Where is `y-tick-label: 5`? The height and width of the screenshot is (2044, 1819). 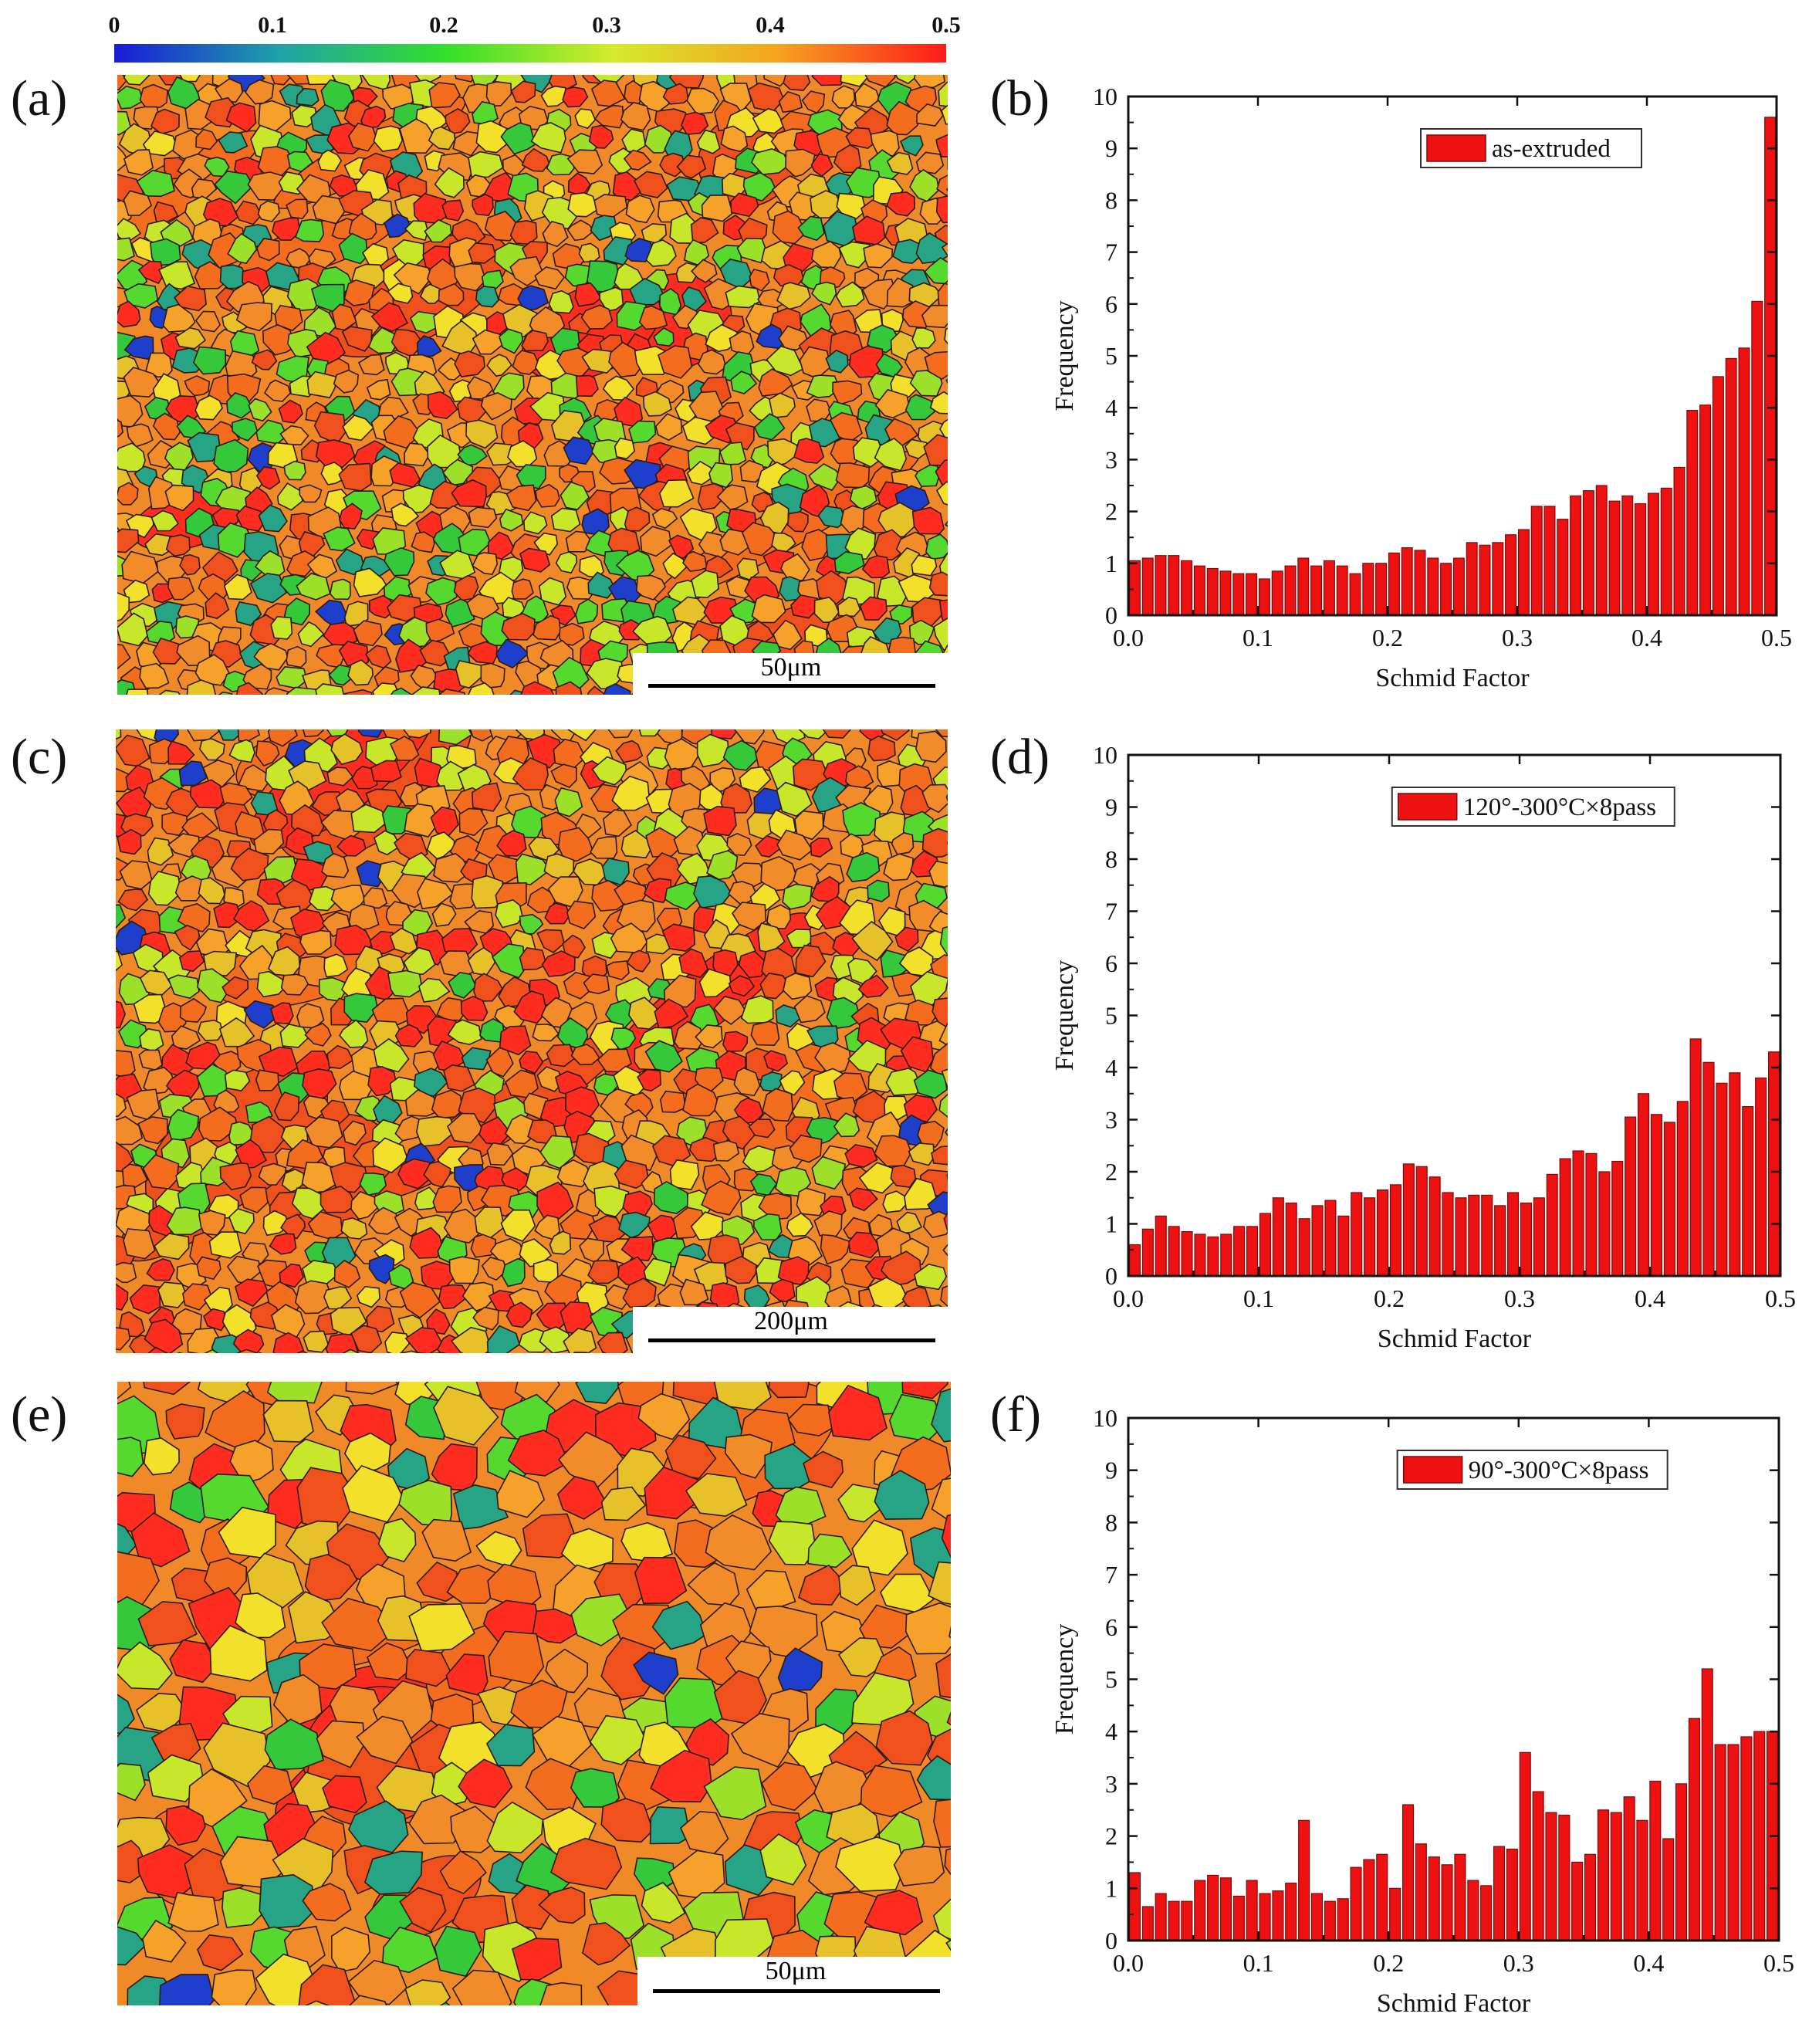 y-tick-label: 5 is located at coordinates (1111, 356).